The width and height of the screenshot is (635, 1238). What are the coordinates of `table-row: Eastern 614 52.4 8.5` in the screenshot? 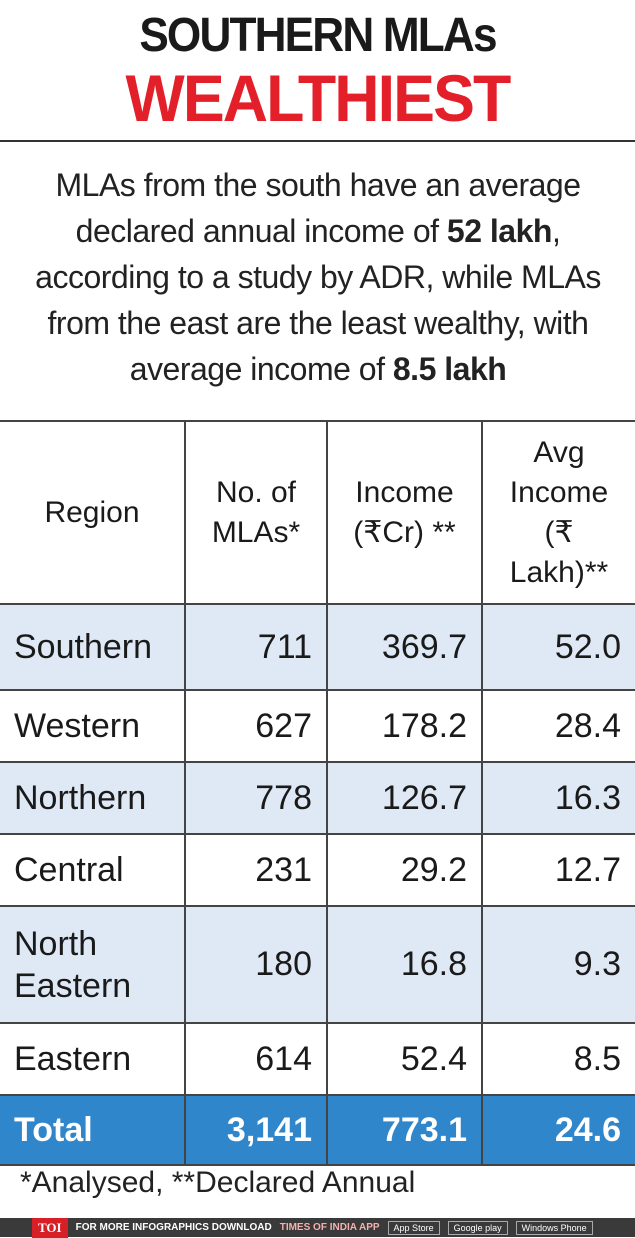 It's located at (317, 1059).